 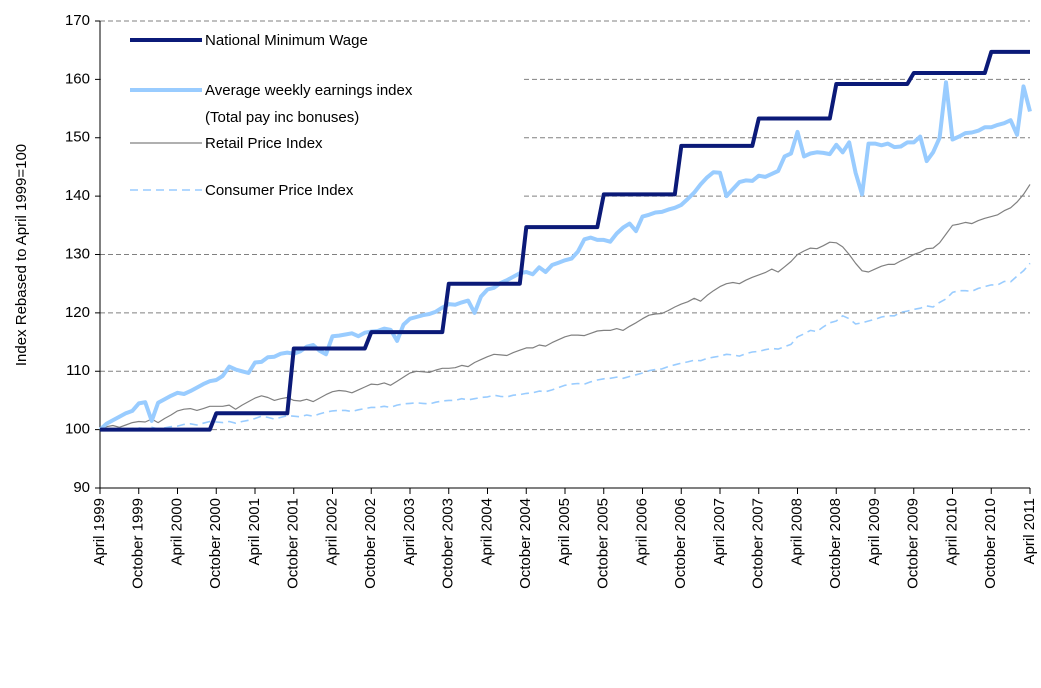 I want to click on y-axis-label: Index Rebased to April 1999=100, so click(x=21, y=255).